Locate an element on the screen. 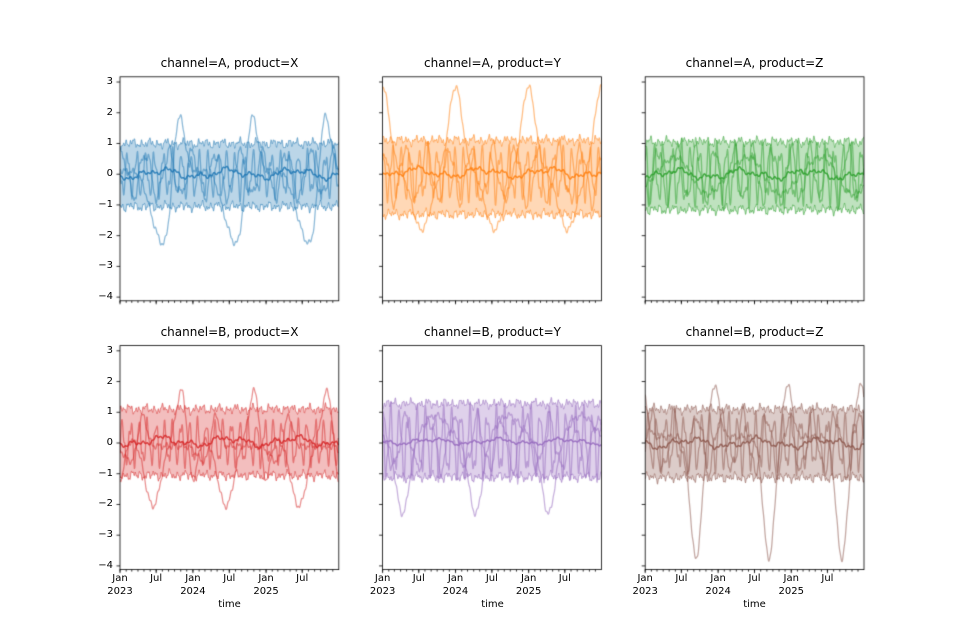 The width and height of the screenshot is (960, 640). panel-title-channelA-productX: channel=A, product=X is located at coordinates (229, 63).